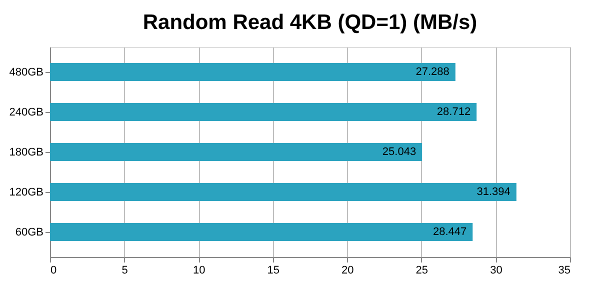 Image resolution: width=601 pixels, height=301 pixels. I want to click on data-label: 25.043, so click(399, 152).